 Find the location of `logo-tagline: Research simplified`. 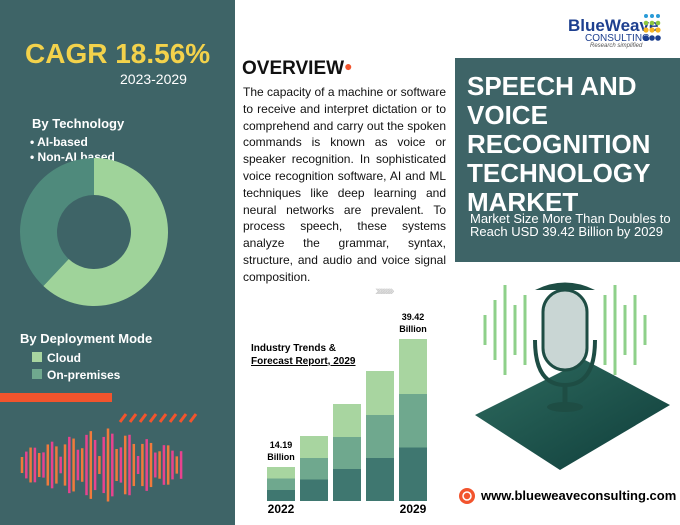

logo-tagline: Research simplified is located at coordinates (616, 46).